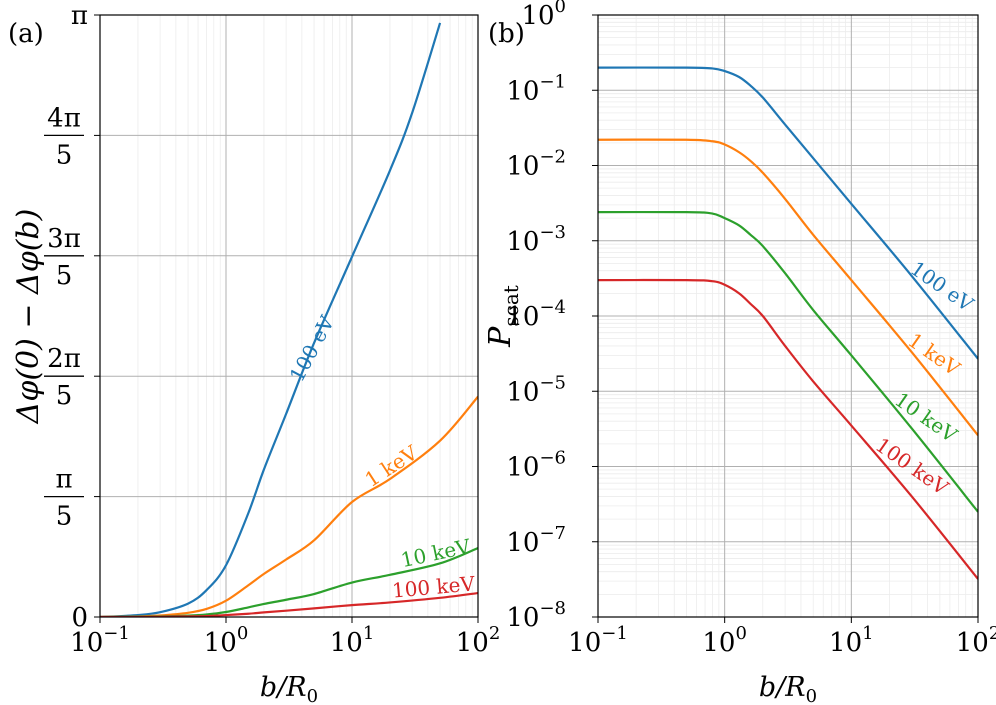 This screenshot has width=996, height=705. What do you see at coordinates (64, 377) in the screenshot?
I see `y-tick-label: 2π5` at bounding box center [64, 377].